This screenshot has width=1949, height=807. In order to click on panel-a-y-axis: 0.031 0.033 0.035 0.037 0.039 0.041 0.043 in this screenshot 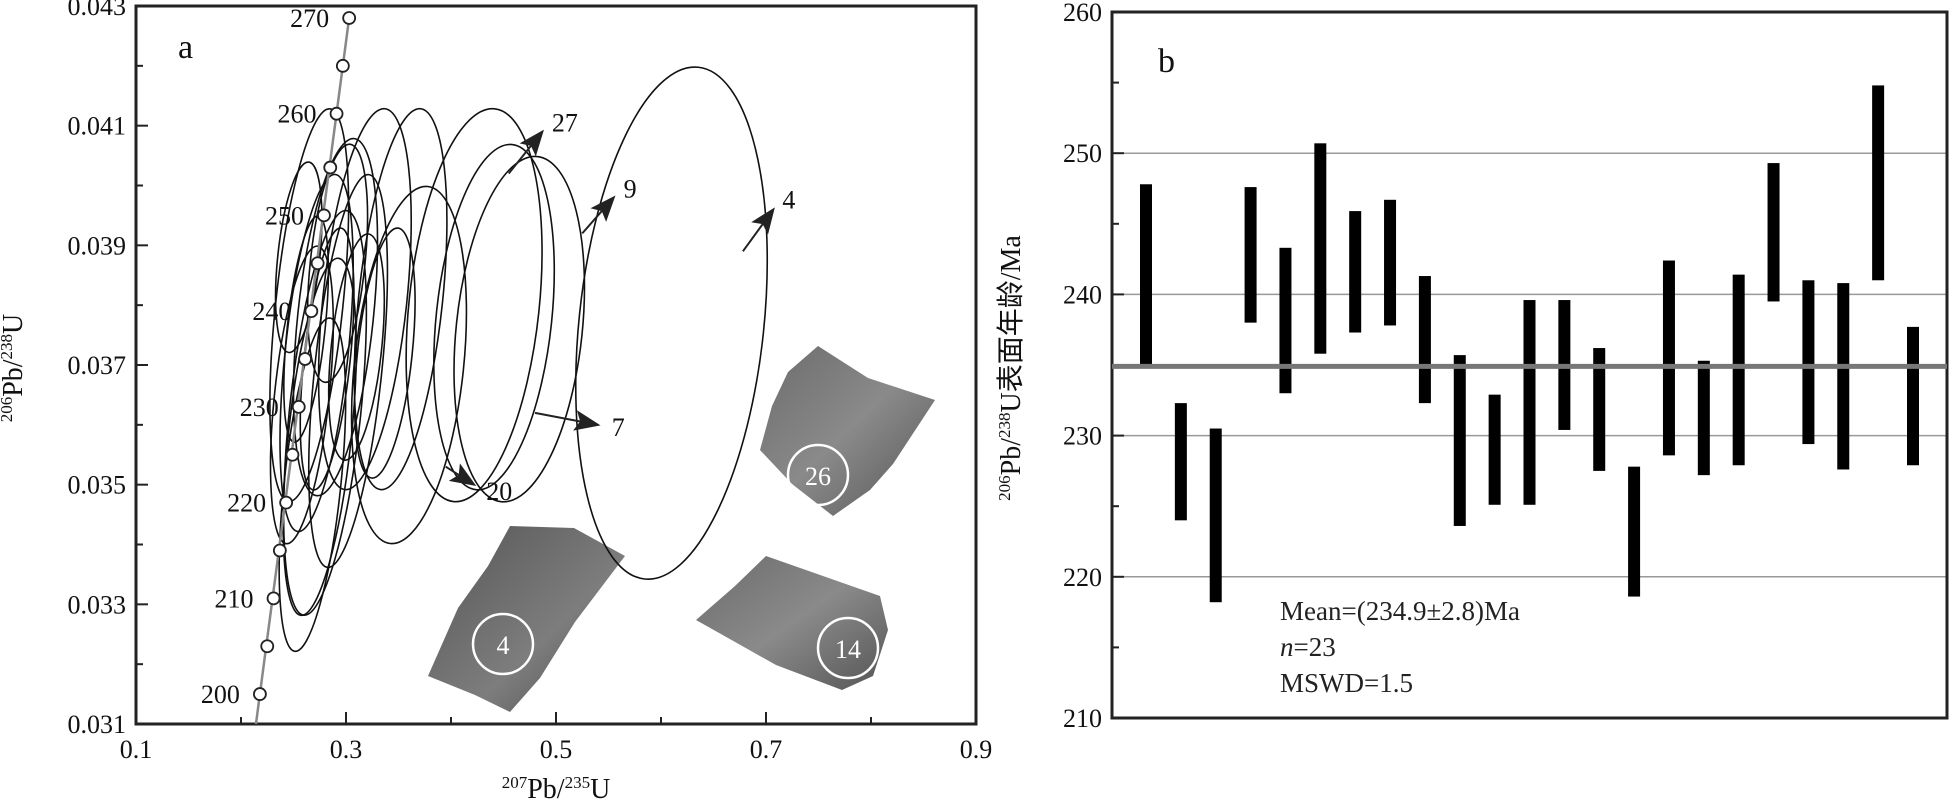, I will do `click(108, 369)`.